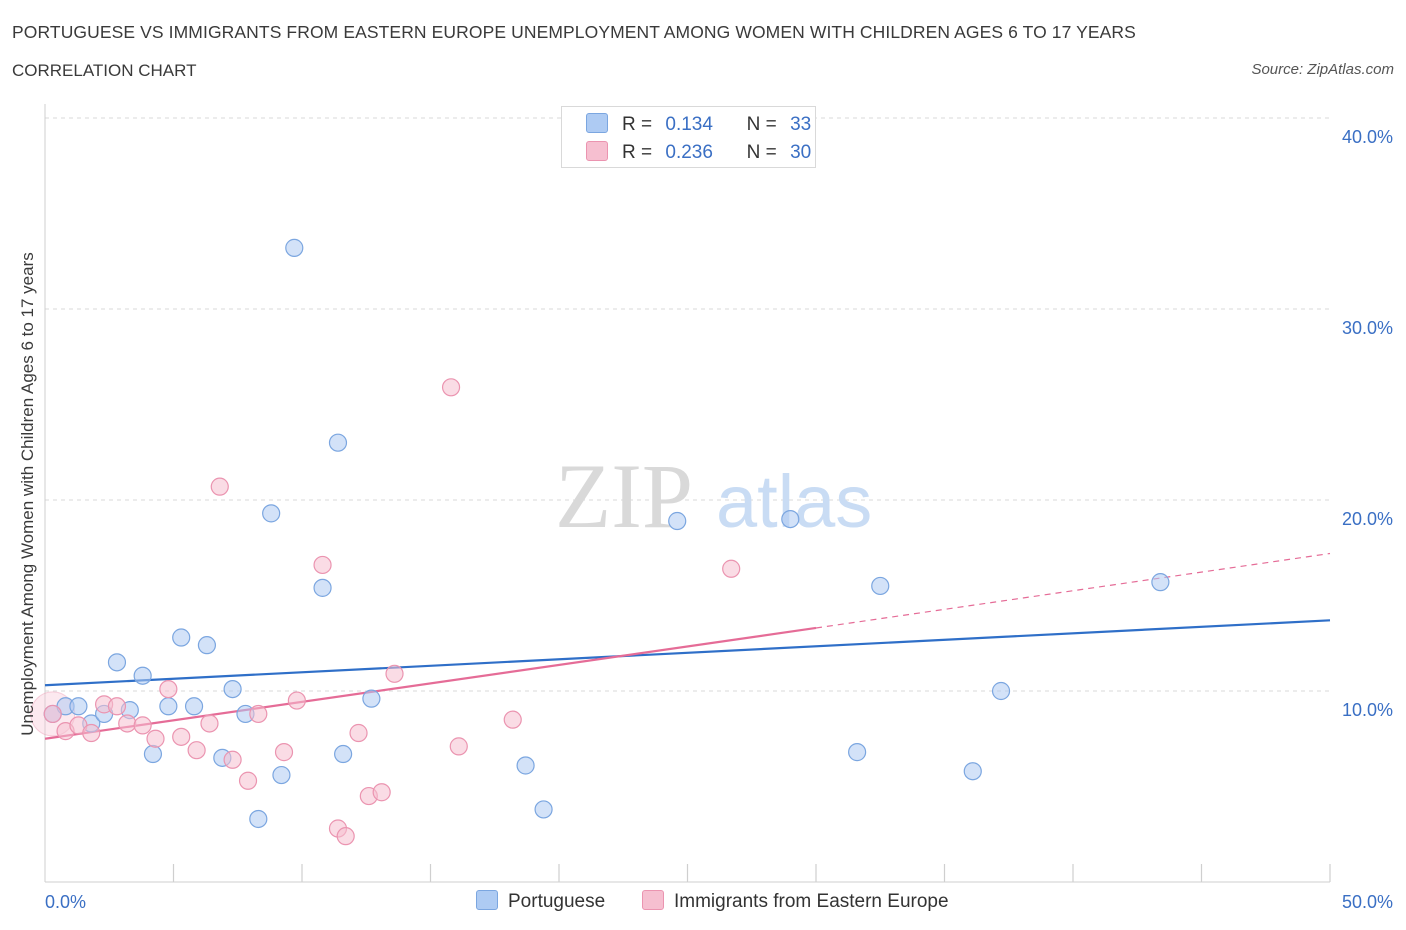 The width and height of the screenshot is (1406, 930). I want to click on legend-row-immigrants: R = 0.236 N = 30, so click(698, 152).